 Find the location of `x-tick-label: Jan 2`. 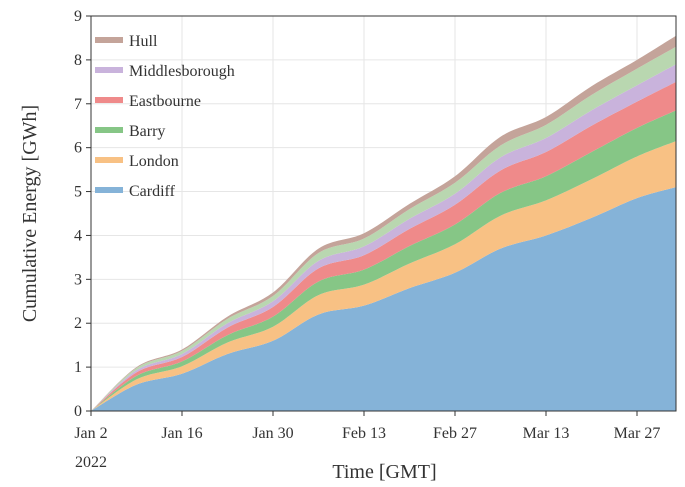

x-tick-label: Jan 2 is located at coordinates (90, 433).